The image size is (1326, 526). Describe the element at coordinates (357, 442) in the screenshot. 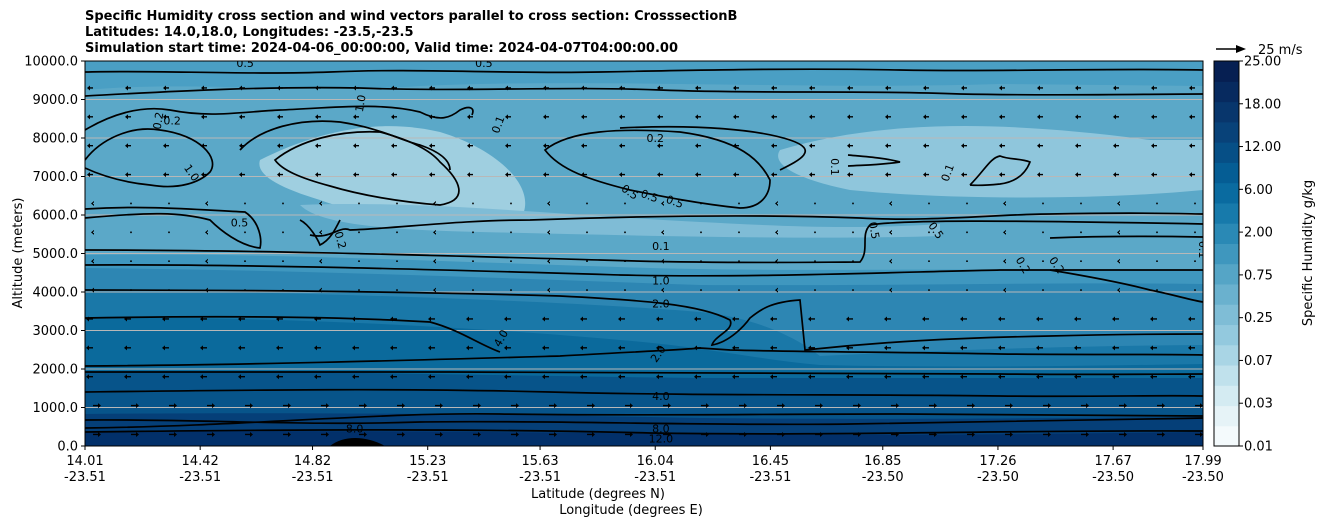

I see `terrain` at that location.